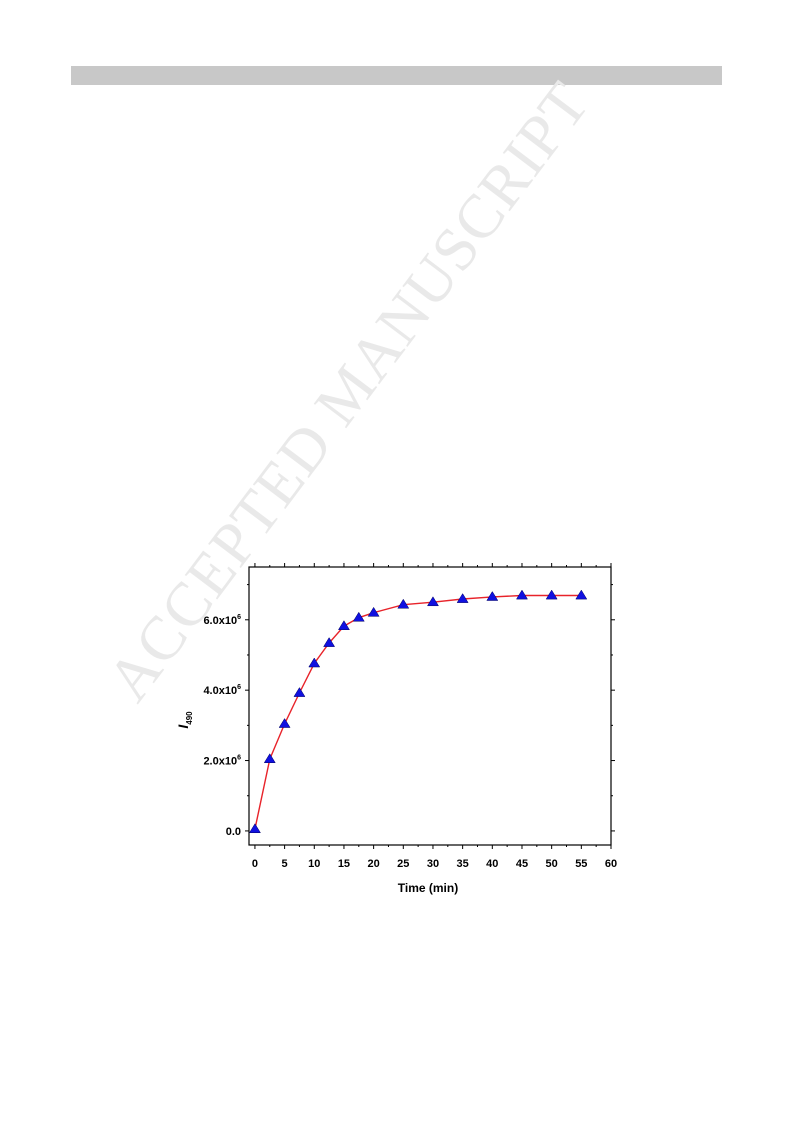 Image resolution: width=793 pixels, height=1123 pixels. What do you see at coordinates (222, 761) in the screenshot?
I see `y-tick-label-1: 2.0x106` at bounding box center [222, 761].